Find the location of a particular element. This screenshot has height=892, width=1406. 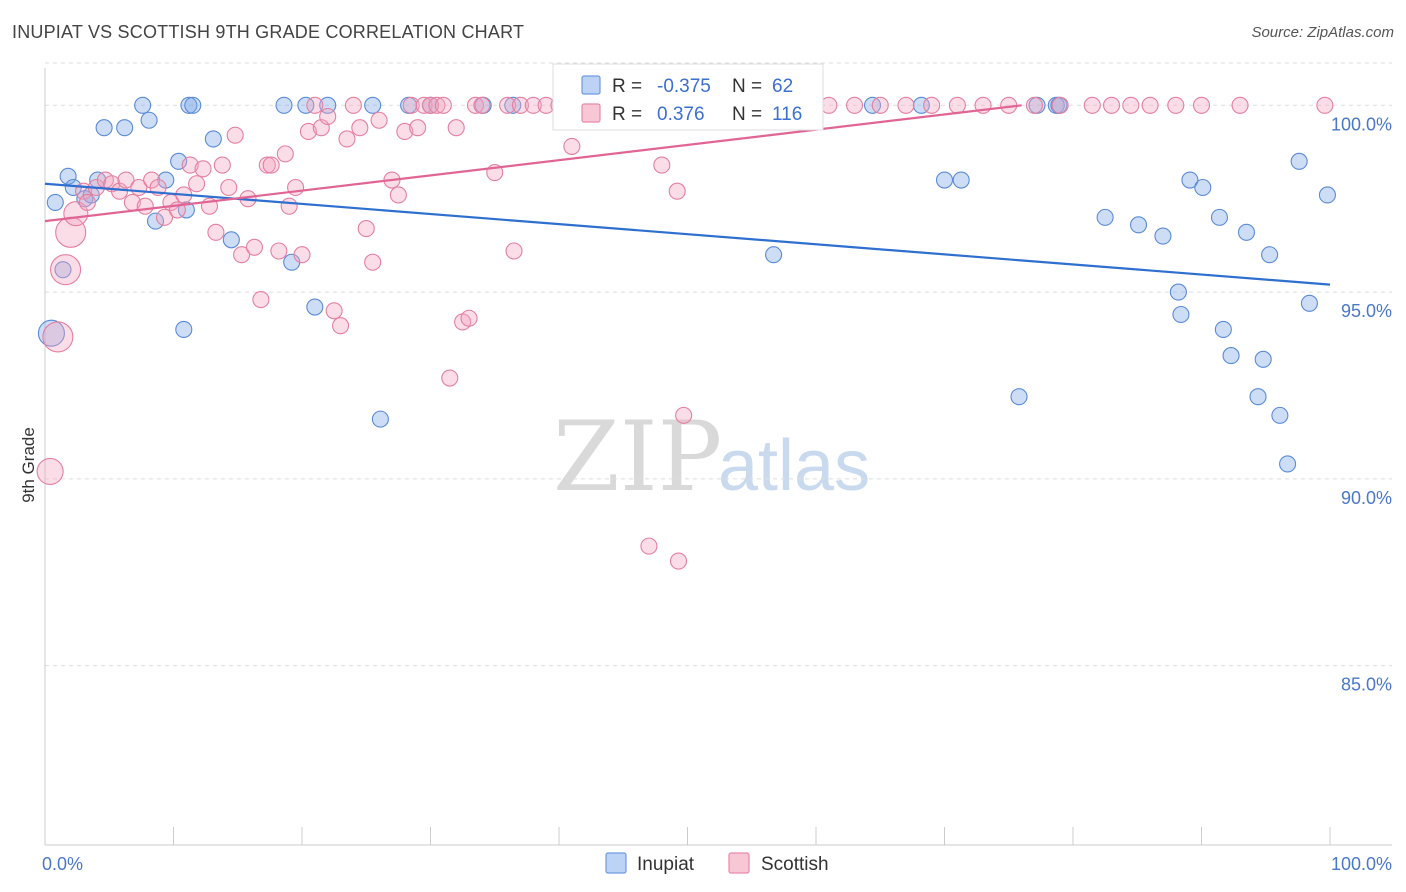

watermark: ZIP atlas is located at coordinates (711, 457).